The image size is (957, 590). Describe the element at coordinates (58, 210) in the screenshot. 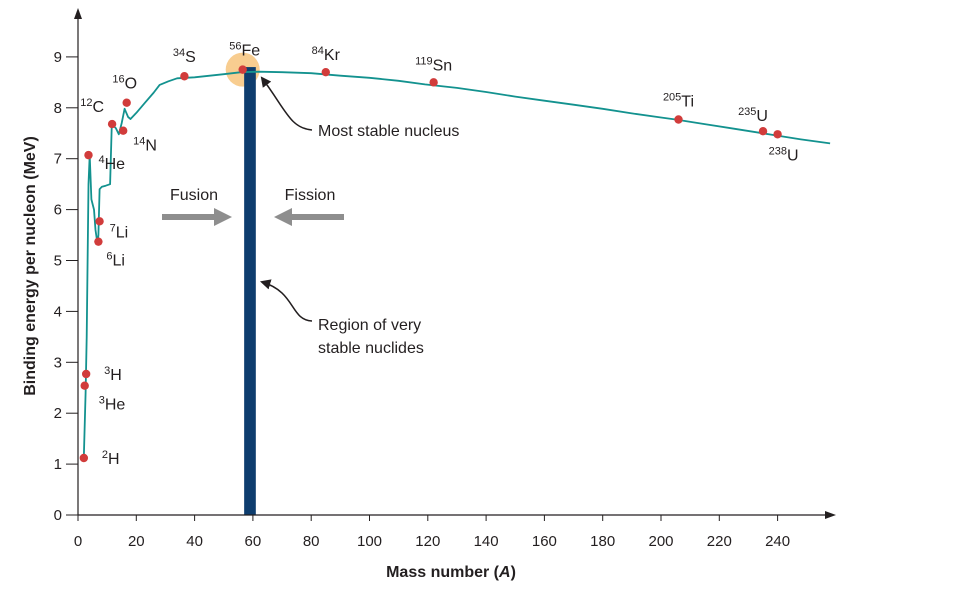

I see `y-tick-label-6: 6` at that location.